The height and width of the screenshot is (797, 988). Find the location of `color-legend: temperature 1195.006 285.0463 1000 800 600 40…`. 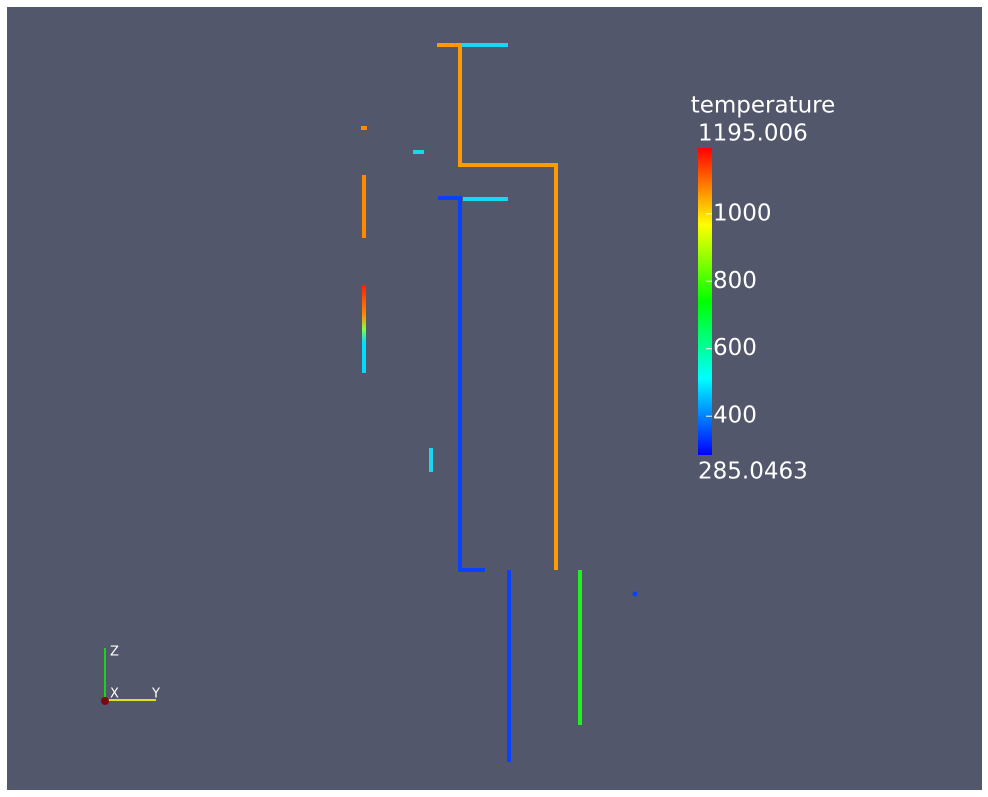

color-legend: temperature 1195.006 285.0463 1000 800 600 40… is located at coordinates (763, 289).